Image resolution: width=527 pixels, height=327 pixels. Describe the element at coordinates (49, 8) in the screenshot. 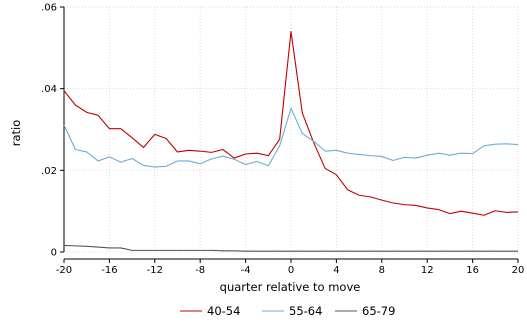

I see `y-tick-label: .06` at that location.